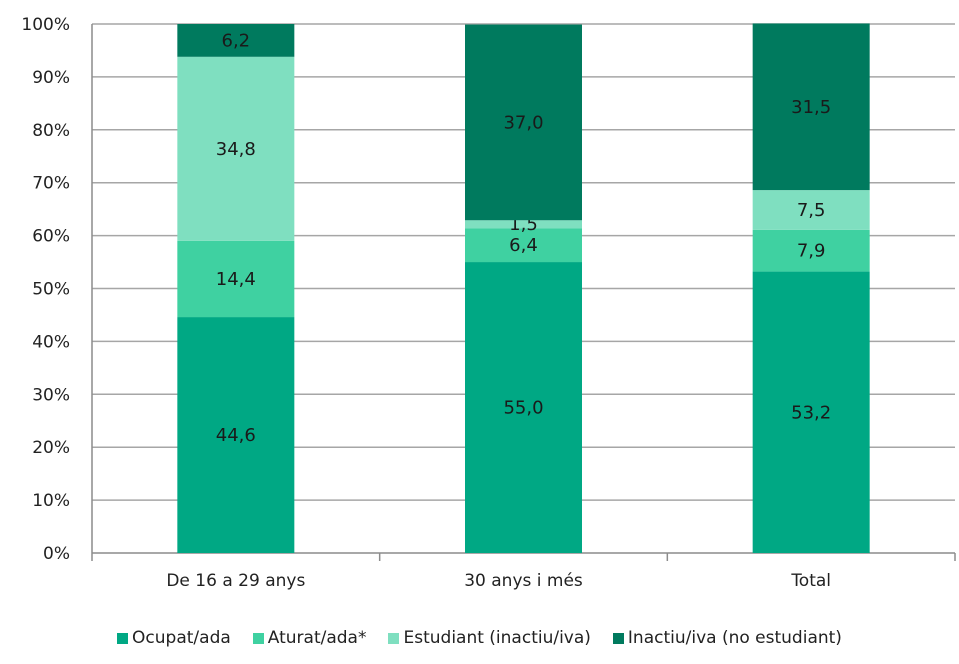  What do you see at coordinates (51, 184) in the screenshot?
I see `y-tick-label: 70%` at bounding box center [51, 184].